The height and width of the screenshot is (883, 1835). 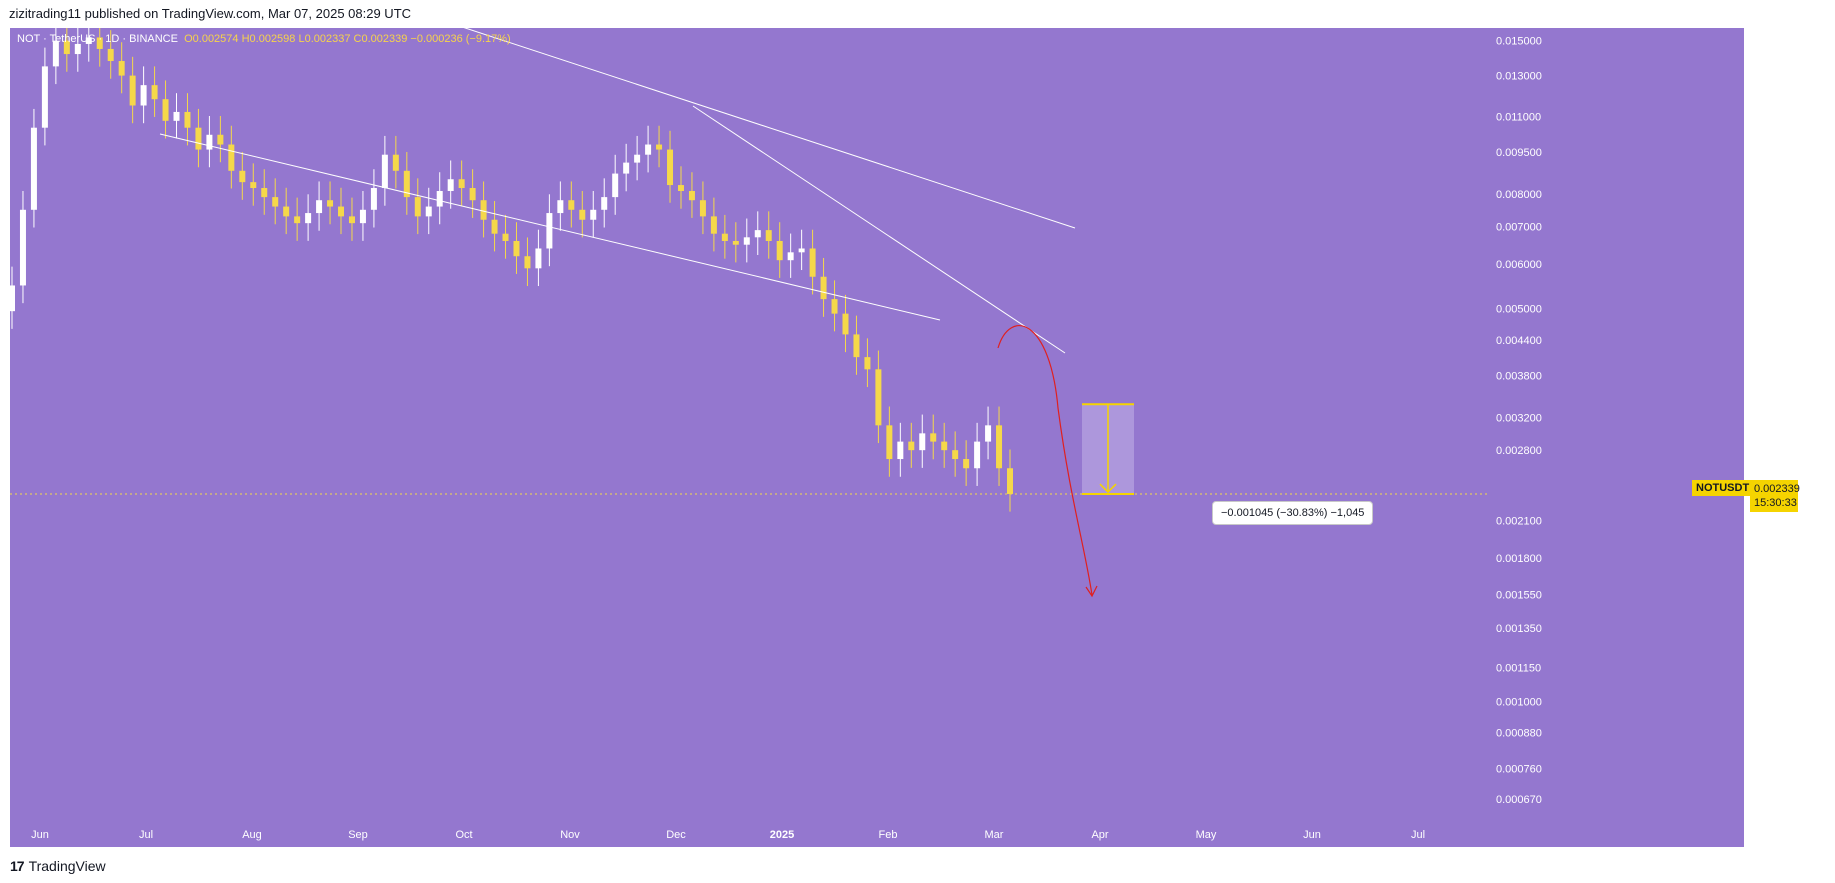 I want to click on y-tick-label: 0.006000, so click(x=1519, y=265).